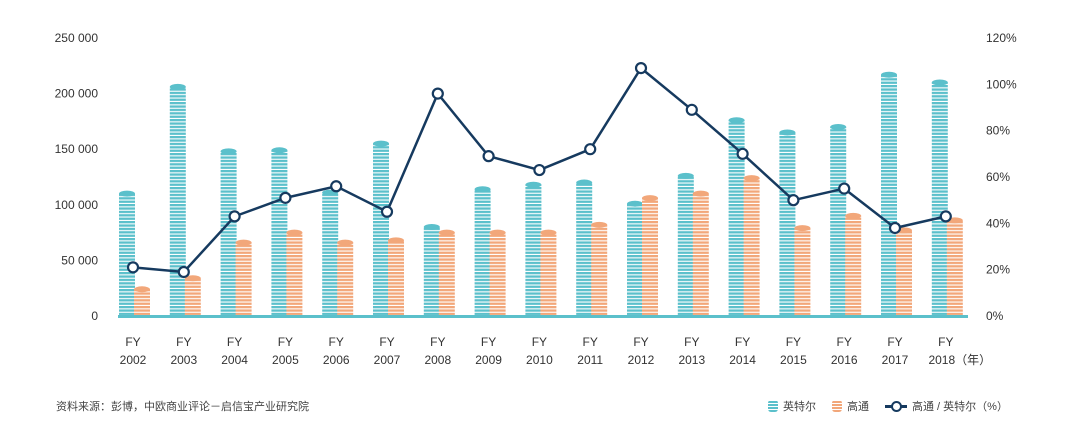  I want to click on left-tick-label: 100 000, so click(77, 205).